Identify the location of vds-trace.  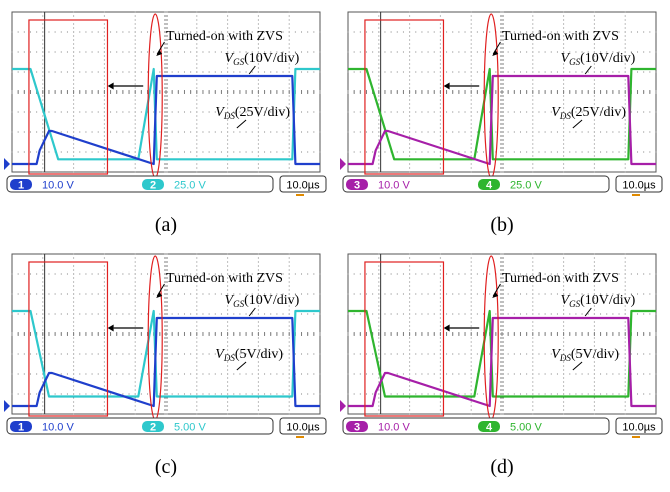
(166, 114).